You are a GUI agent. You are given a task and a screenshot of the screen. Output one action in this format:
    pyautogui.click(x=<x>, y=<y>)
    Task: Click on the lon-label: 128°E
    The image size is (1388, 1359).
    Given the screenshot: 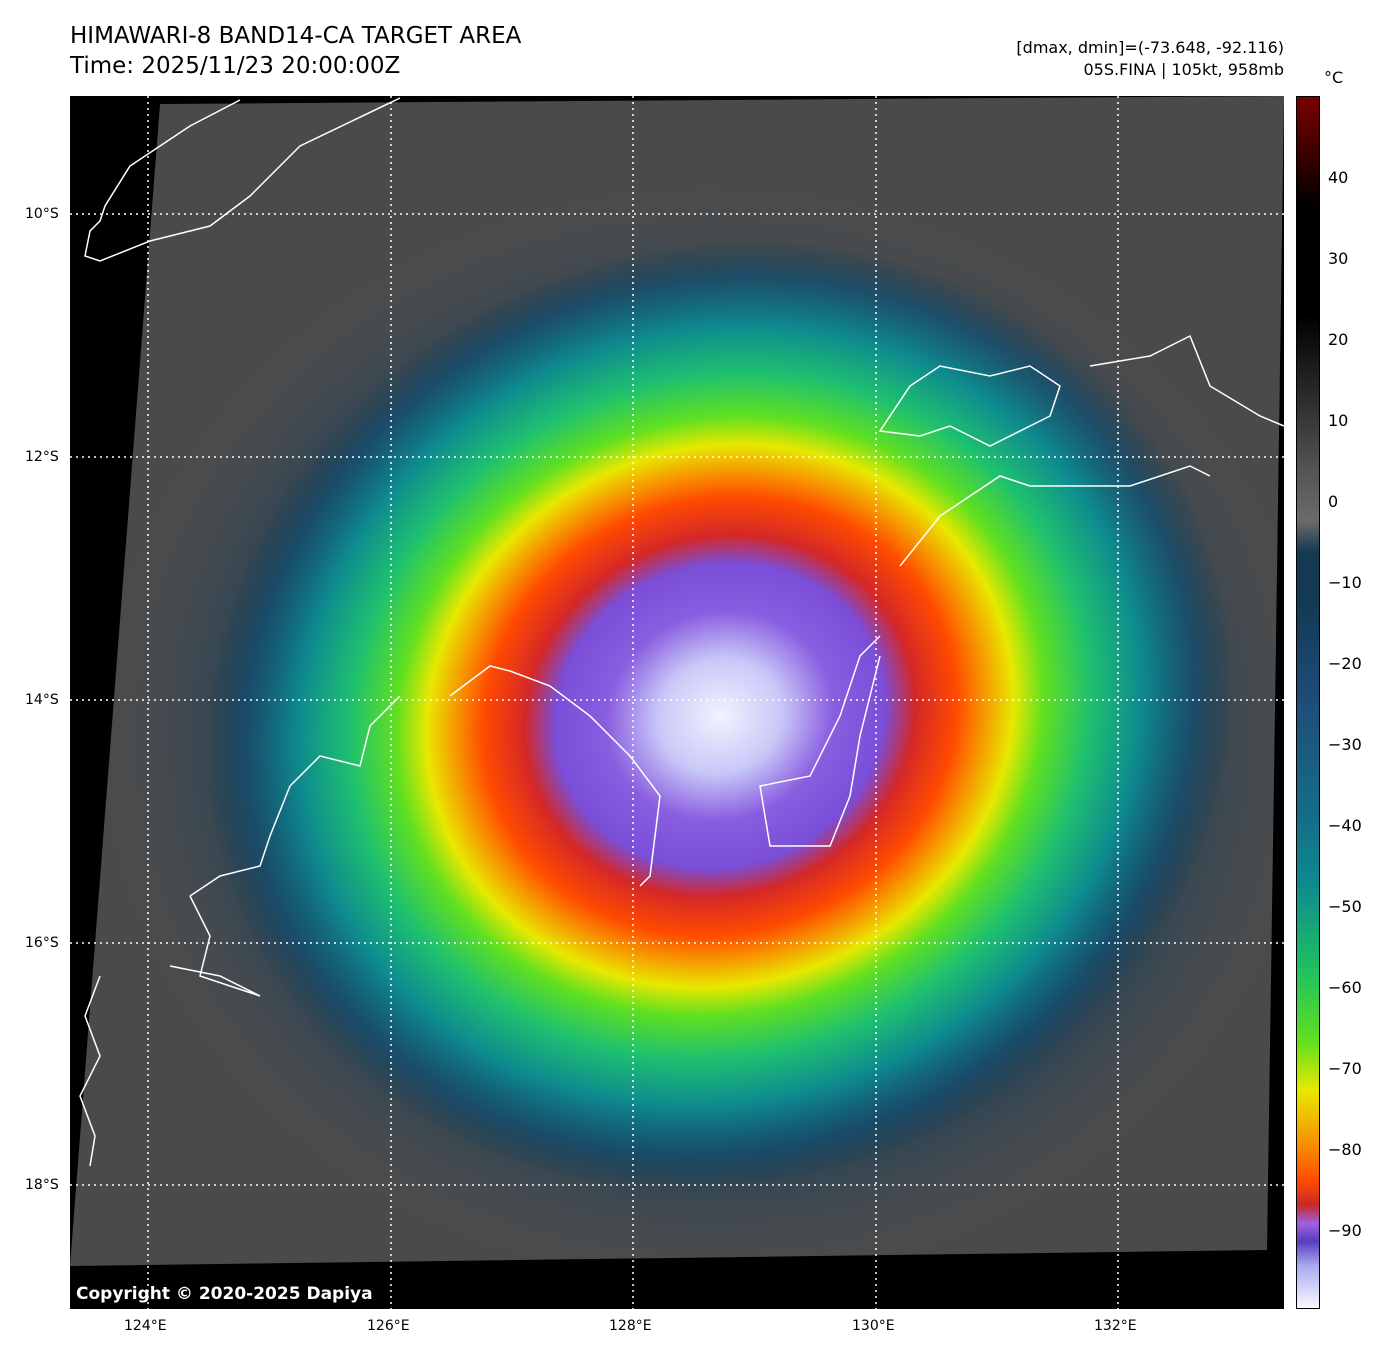 What is the action you would take?
    pyautogui.click(x=630, y=1326)
    